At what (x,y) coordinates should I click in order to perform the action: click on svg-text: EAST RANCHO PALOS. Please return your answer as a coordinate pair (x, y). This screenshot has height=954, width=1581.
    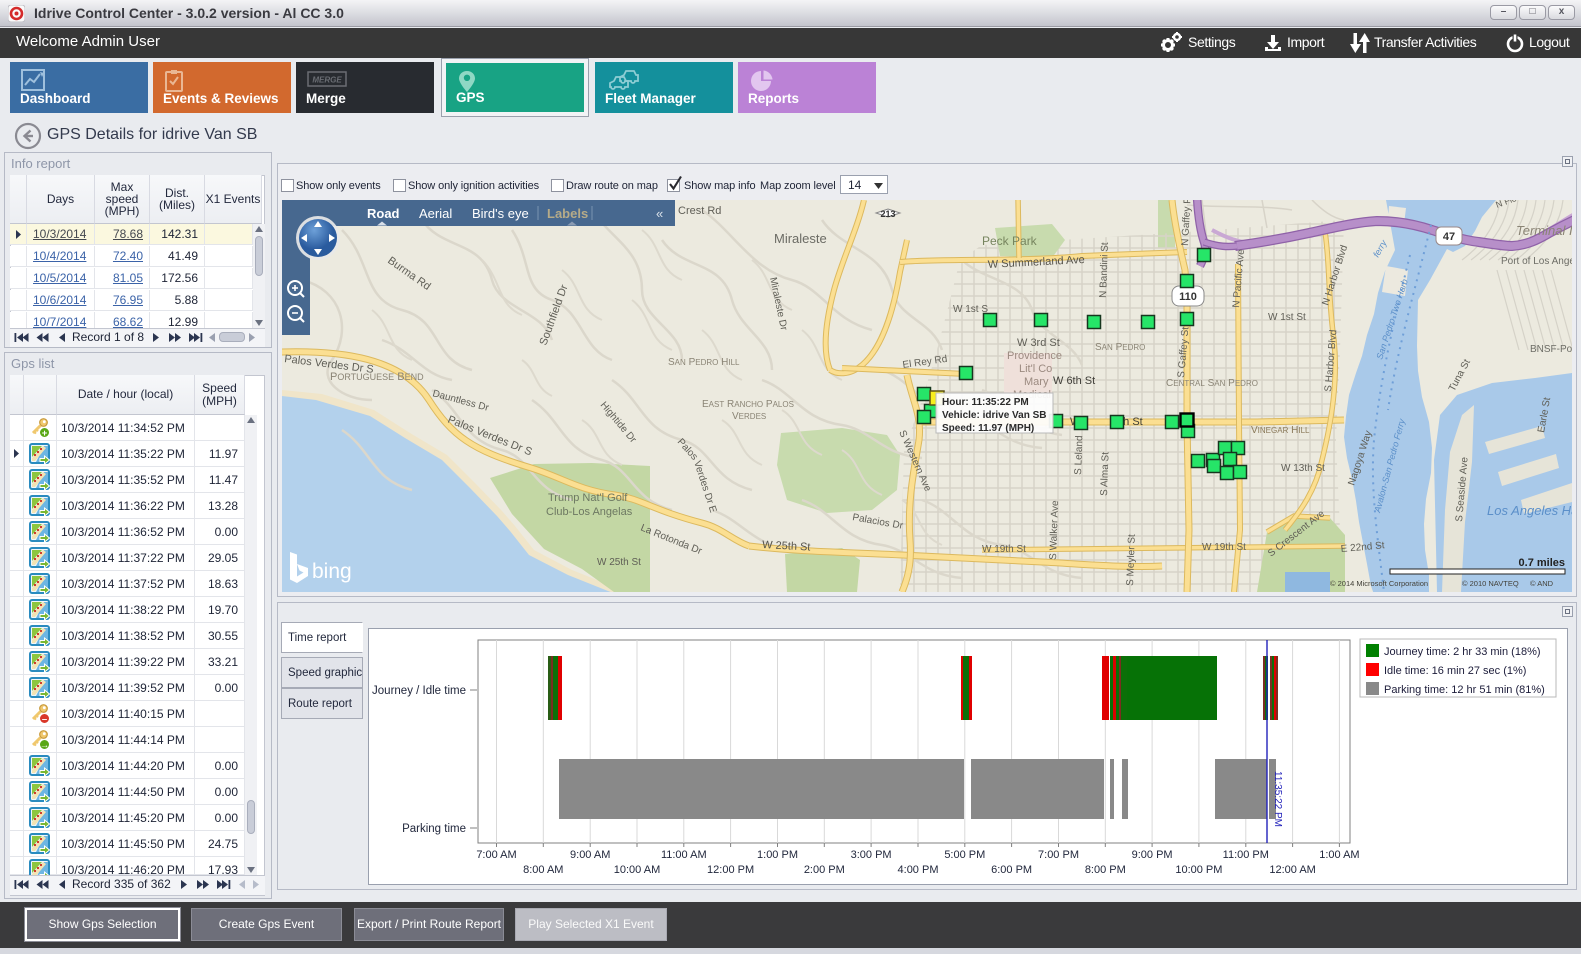
    Looking at the image, I should click on (748, 404).